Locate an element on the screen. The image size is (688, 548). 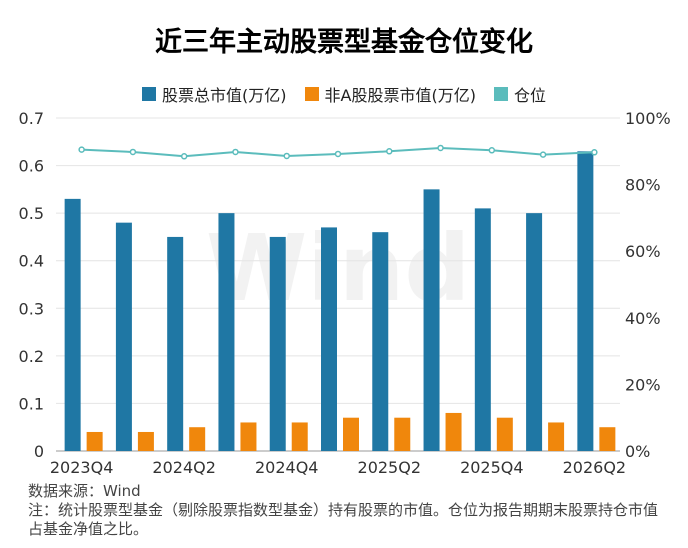
legend-item-non-a: 非A股股票市值(万亿) is located at coordinates (390, 94).